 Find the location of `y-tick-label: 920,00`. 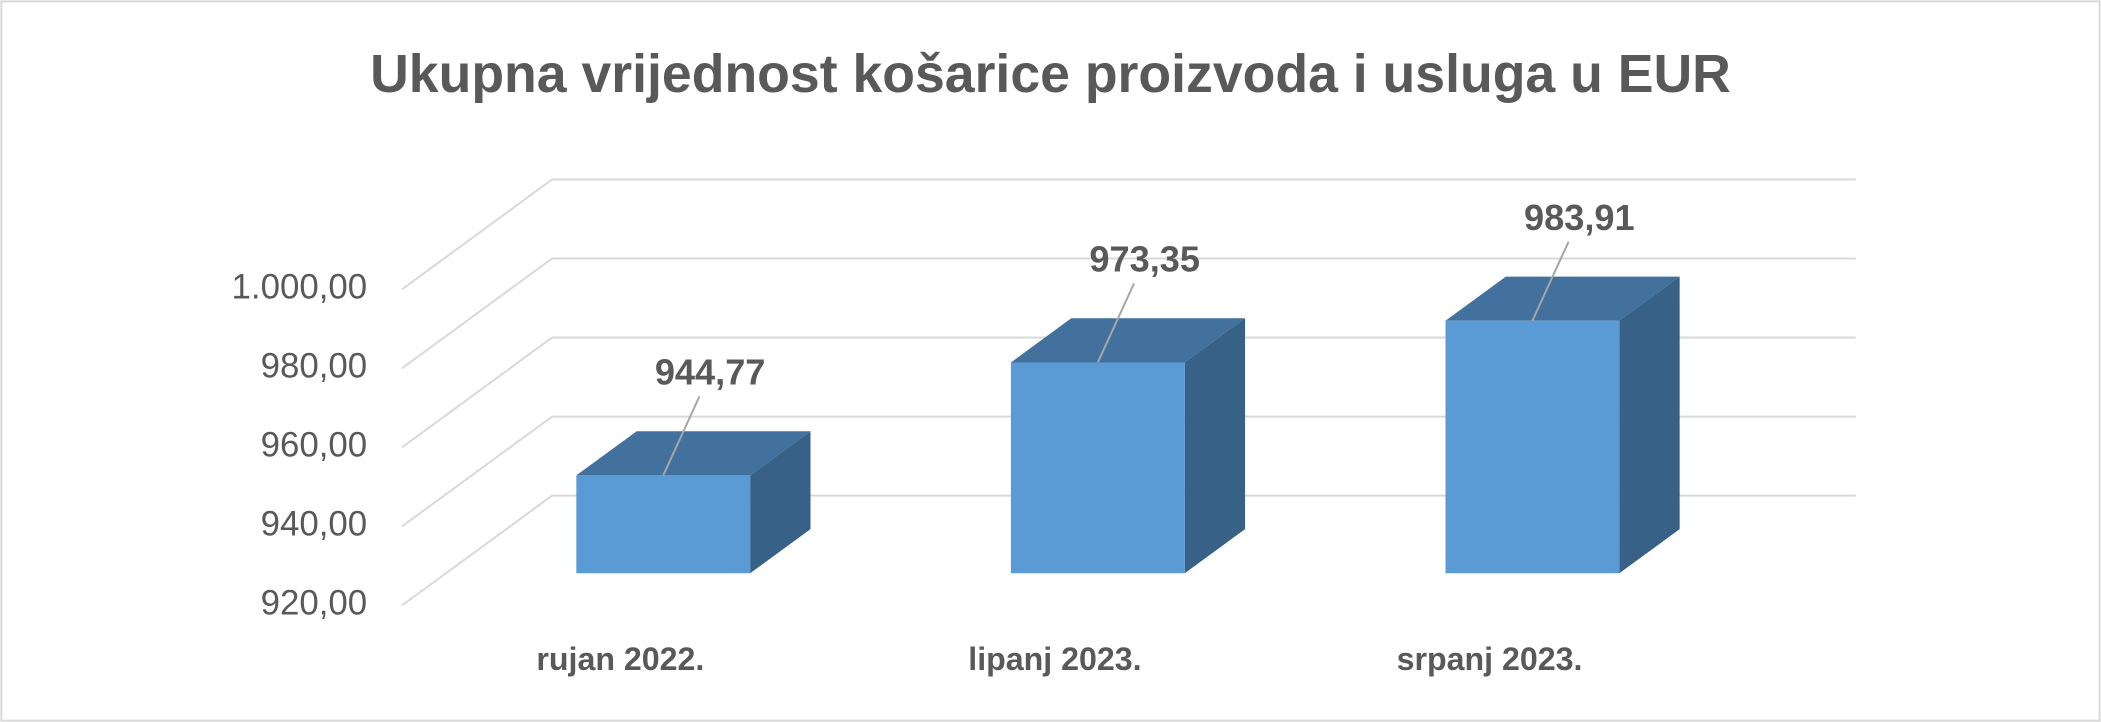

y-tick-label: 920,00 is located at coordinates (314, 603).